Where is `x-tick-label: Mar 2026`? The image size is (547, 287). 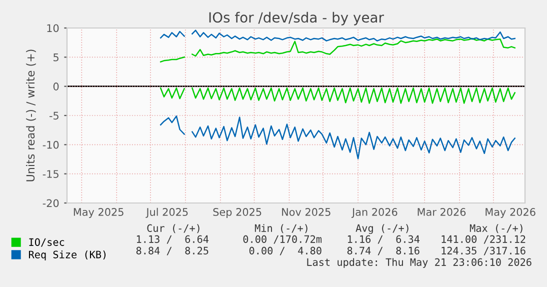
x-tick-label: Mar 2026 is located at coordinates (442, 212).